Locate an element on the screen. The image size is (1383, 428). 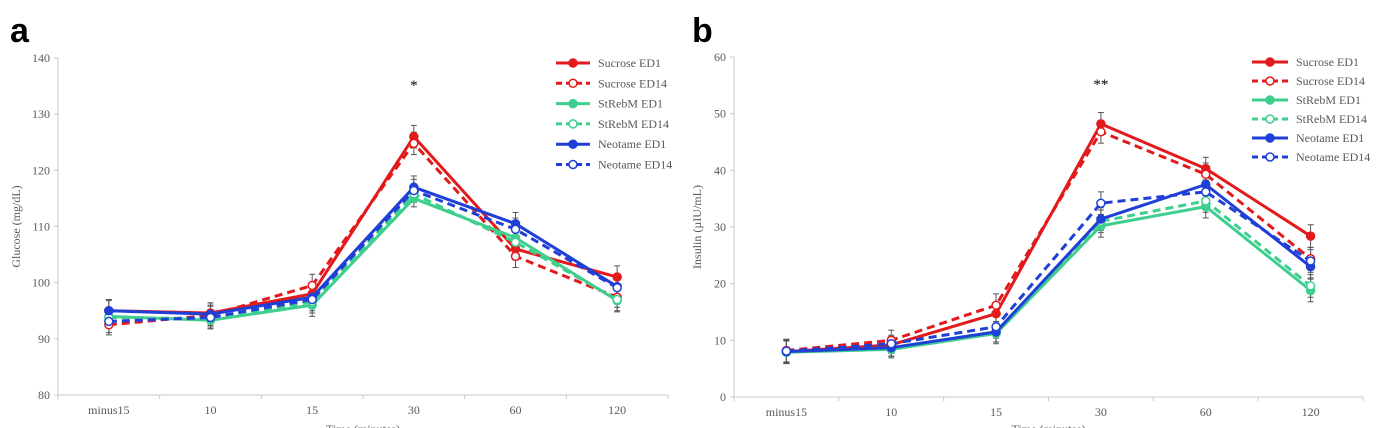
y-tick-label: 130 is located at coordinates (41, 114).